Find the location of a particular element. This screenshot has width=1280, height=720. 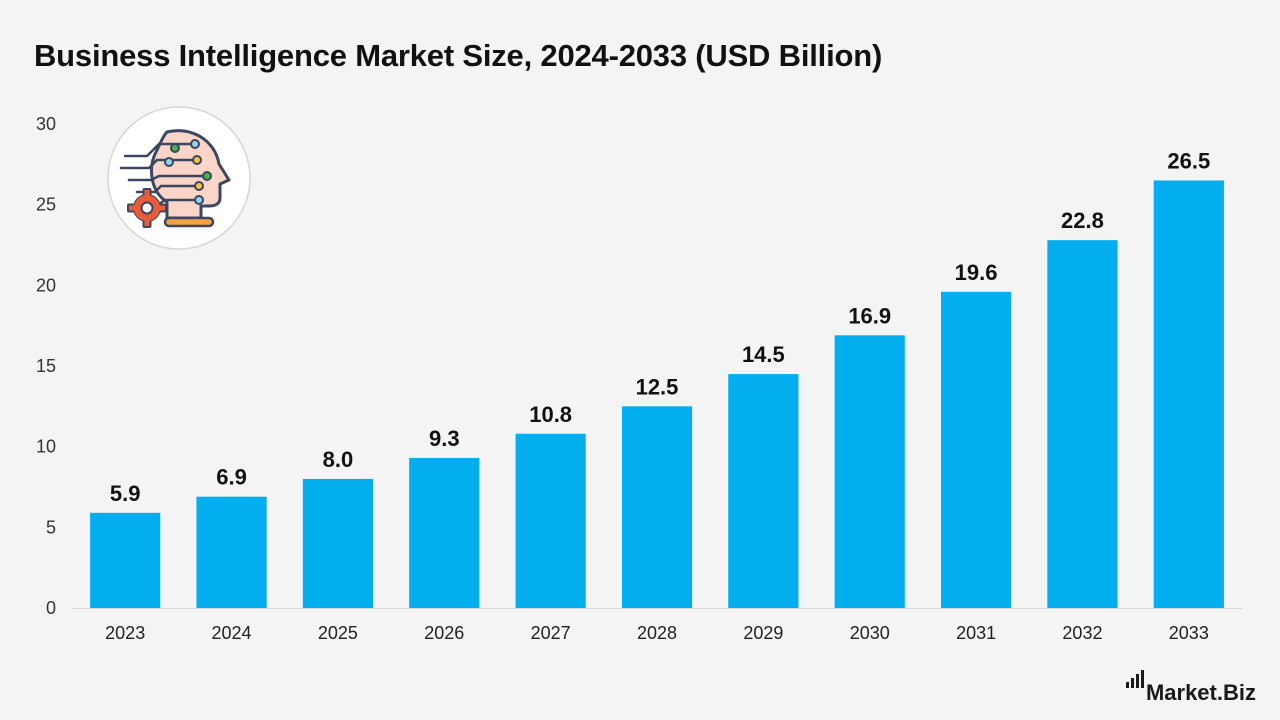

bar-2031 is located at coordinates (976, 449).